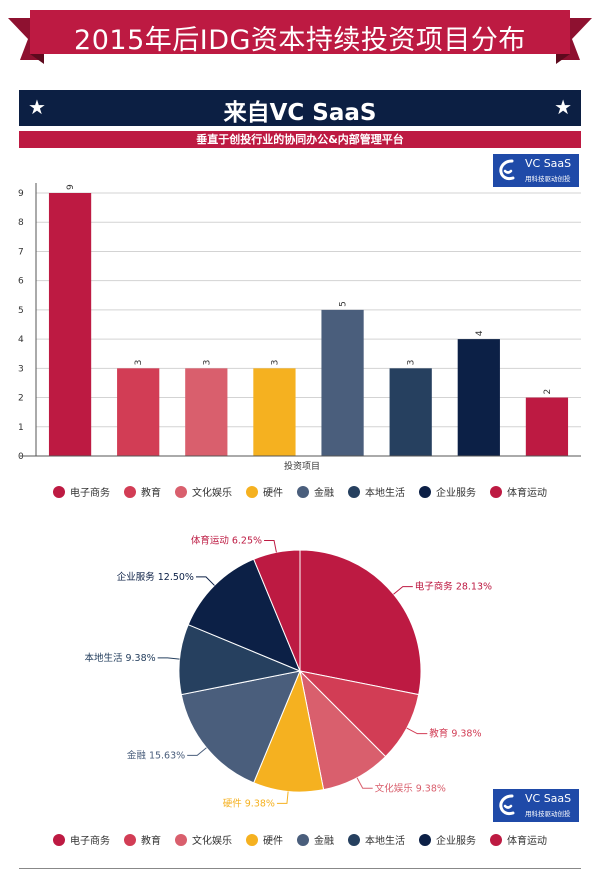  What do you see at coordinates (480, 333) in the screenshot?
I see `bar-value-label: 4` at bounding box center [480, 333].